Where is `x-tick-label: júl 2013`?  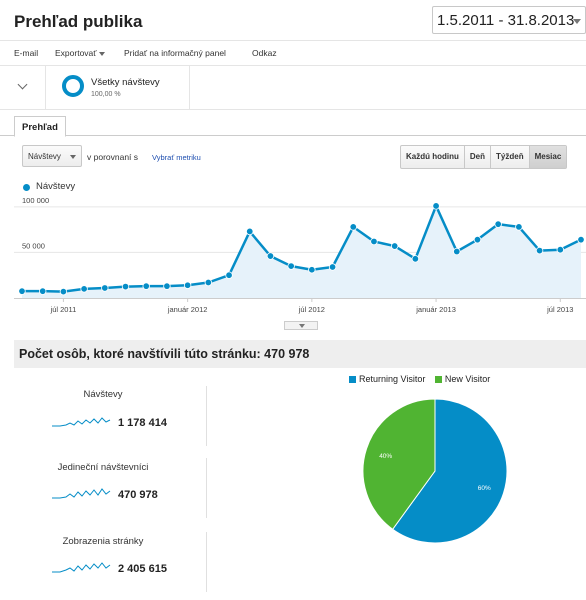
x-tick-label: júl 2013 is located at coordinates (559, 309).